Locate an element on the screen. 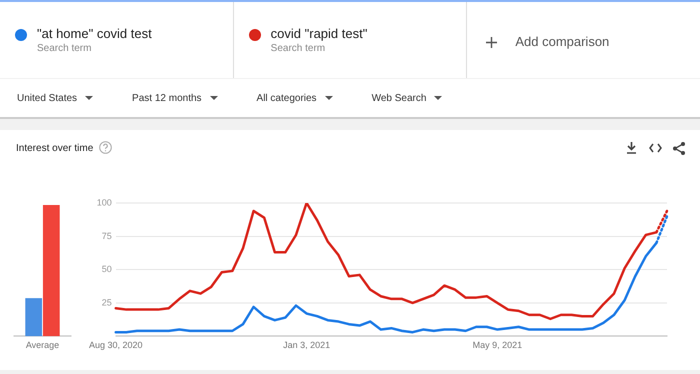  legend-label: "at home" covid test is located at coordinates (94, 33).